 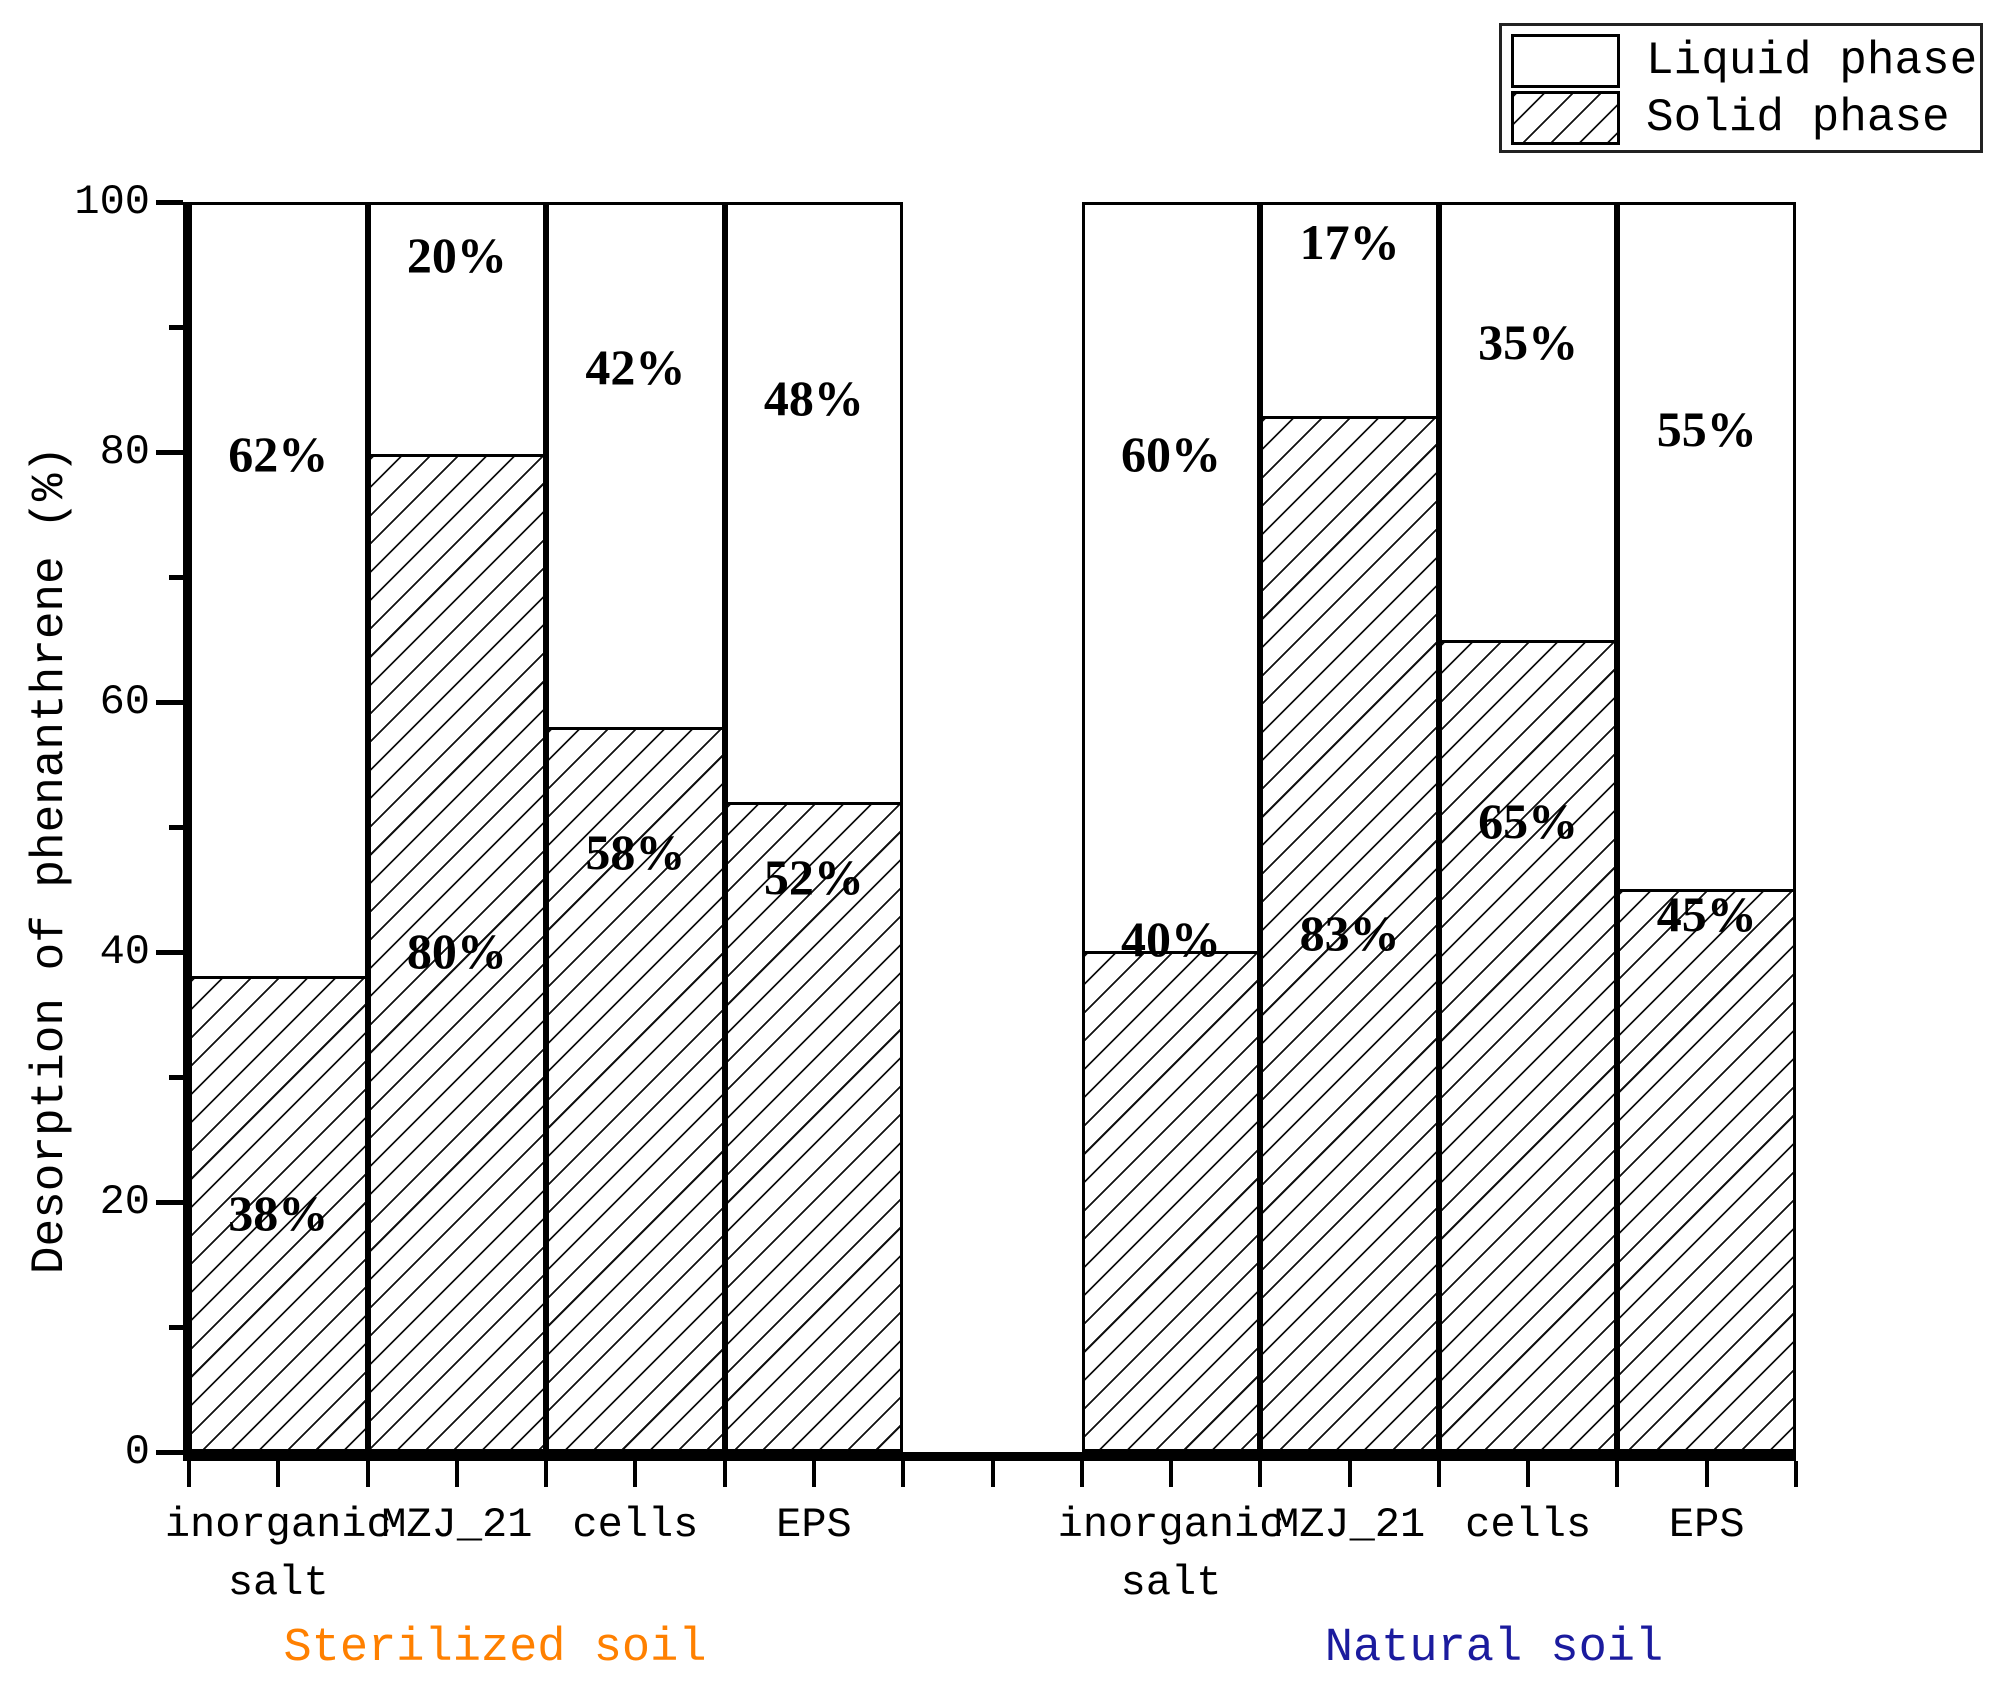 I want to click on bar-sterilized-soil-inorganic-salt: 62% 38%, so click(x=278, y=827).